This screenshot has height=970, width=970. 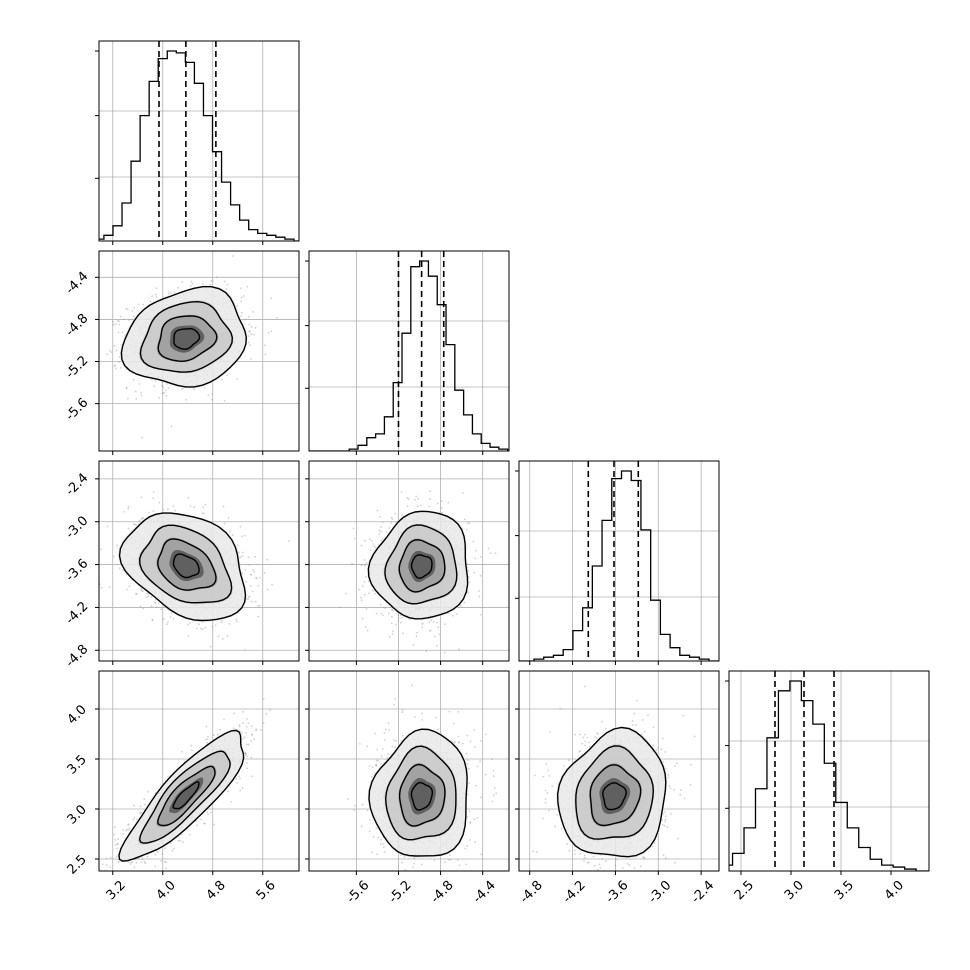 What do you see at coordinates (199, 145) in the screenshot?
I see `histogram-step` at bounding box center [199, 145].